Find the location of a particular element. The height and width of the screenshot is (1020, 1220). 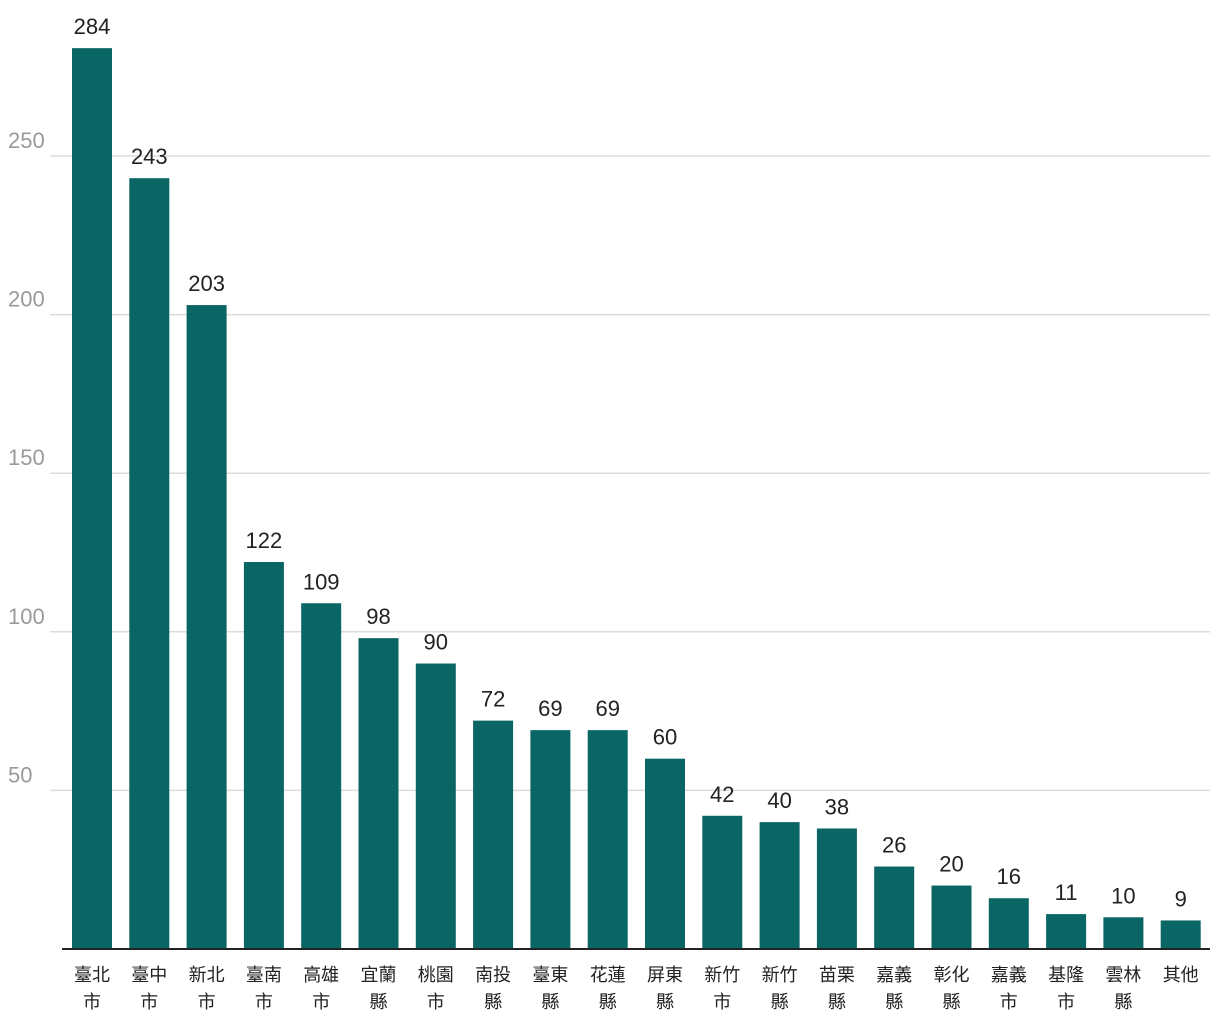

category-label-12-line-0: 新竹 is located at coordinates (780, 975).